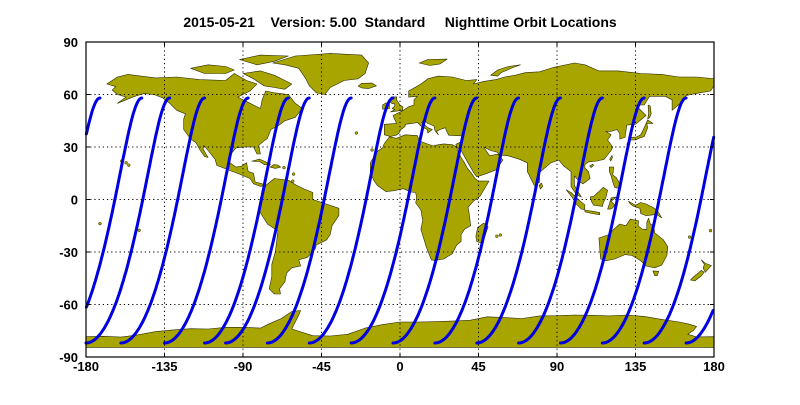 The width and height of the screenshot is (800, 405). What do you see at coordinates (611, 158) in the screenshot?
I see `landmass-taiwan` at bounding box center [611, 158].